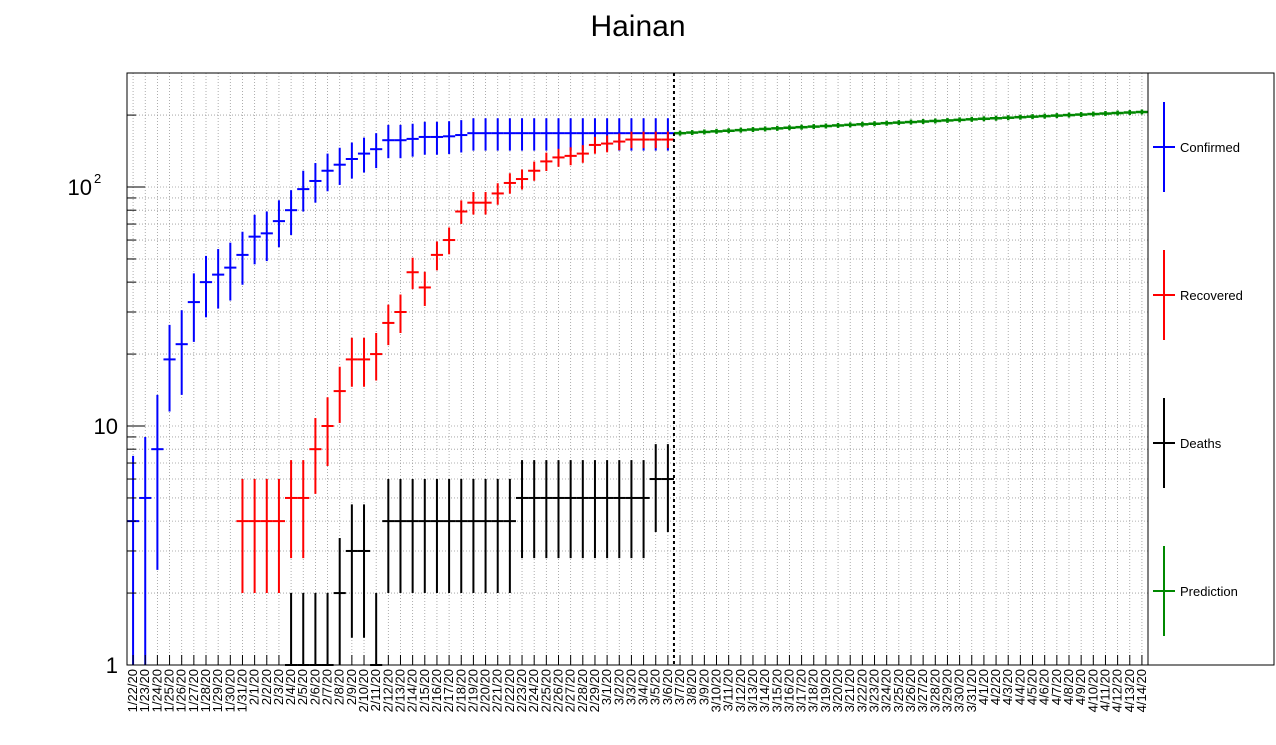 This screenshot has height=745, width=1276. What do you see at coordinates (983, 687) in the screenshot?
I see `x-tick-label: 4/1/20` at bounding box center [983, 687].